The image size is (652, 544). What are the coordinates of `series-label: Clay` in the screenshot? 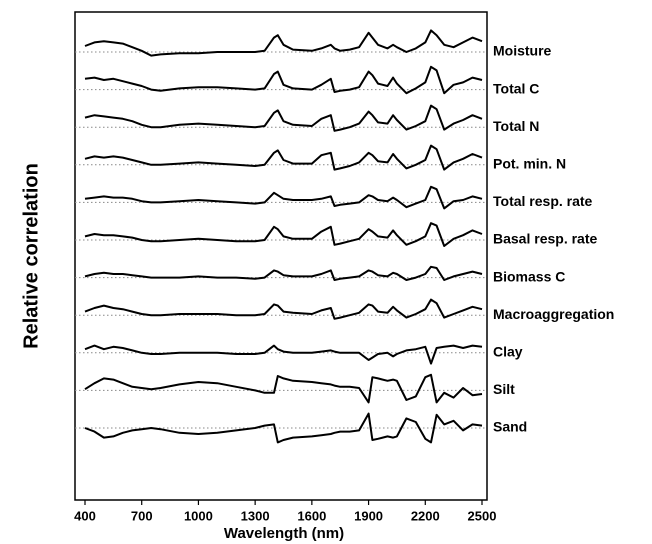 It's located at (508, 352).